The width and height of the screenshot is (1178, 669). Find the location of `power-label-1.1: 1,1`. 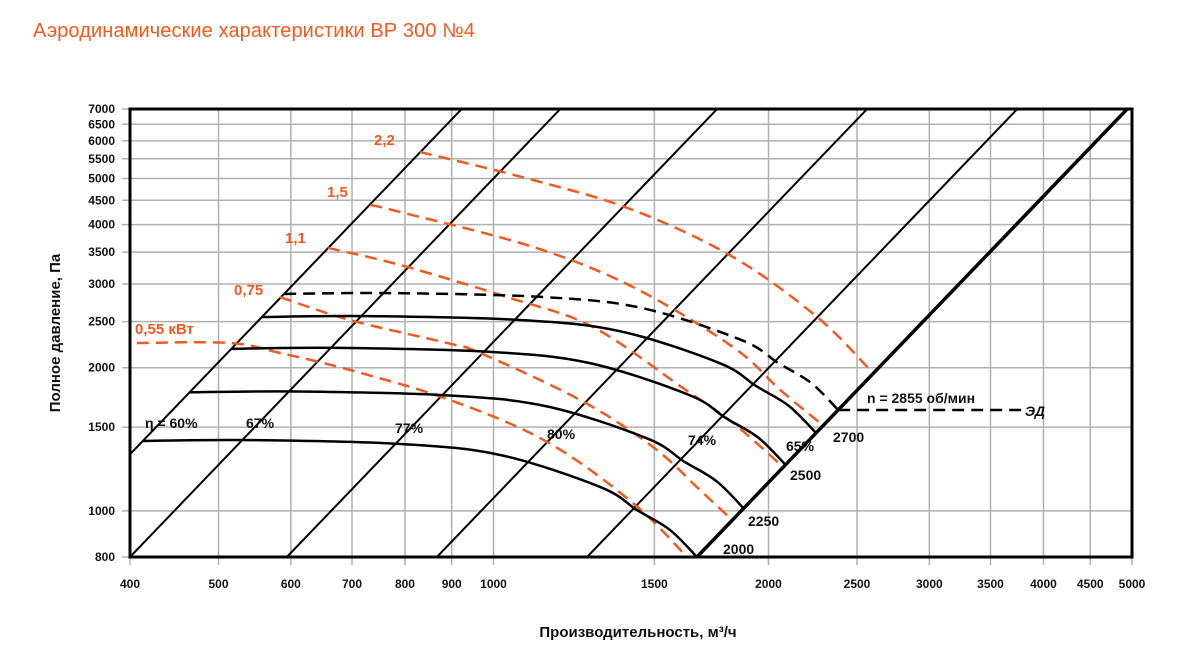

power-label-1.1: 1,1 is located at coordinates (295, 238).